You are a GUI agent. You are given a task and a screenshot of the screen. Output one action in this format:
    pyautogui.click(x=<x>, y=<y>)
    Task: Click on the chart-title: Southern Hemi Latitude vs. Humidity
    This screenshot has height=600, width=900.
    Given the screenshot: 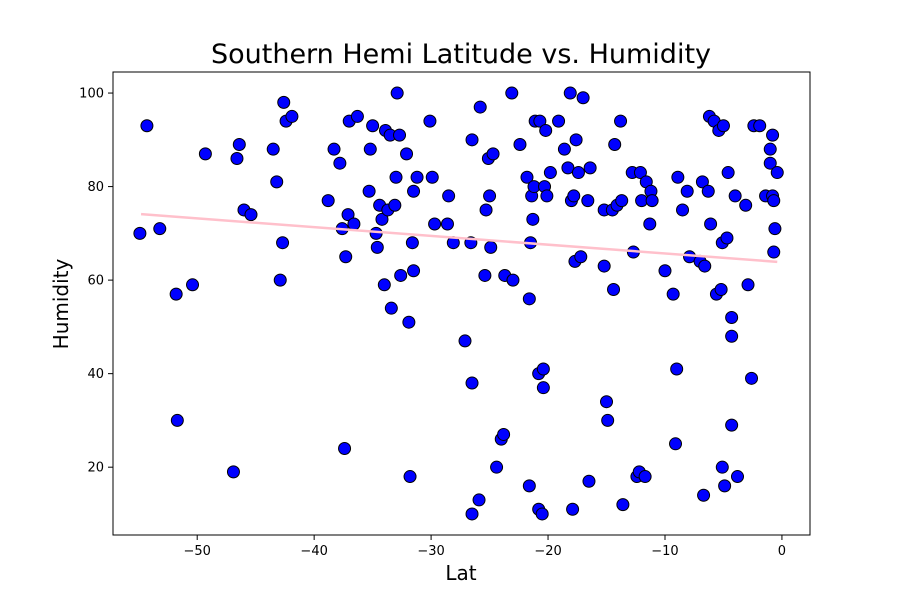 What is the action you would take?
    pyautogui.click(x=461, y=54)
    